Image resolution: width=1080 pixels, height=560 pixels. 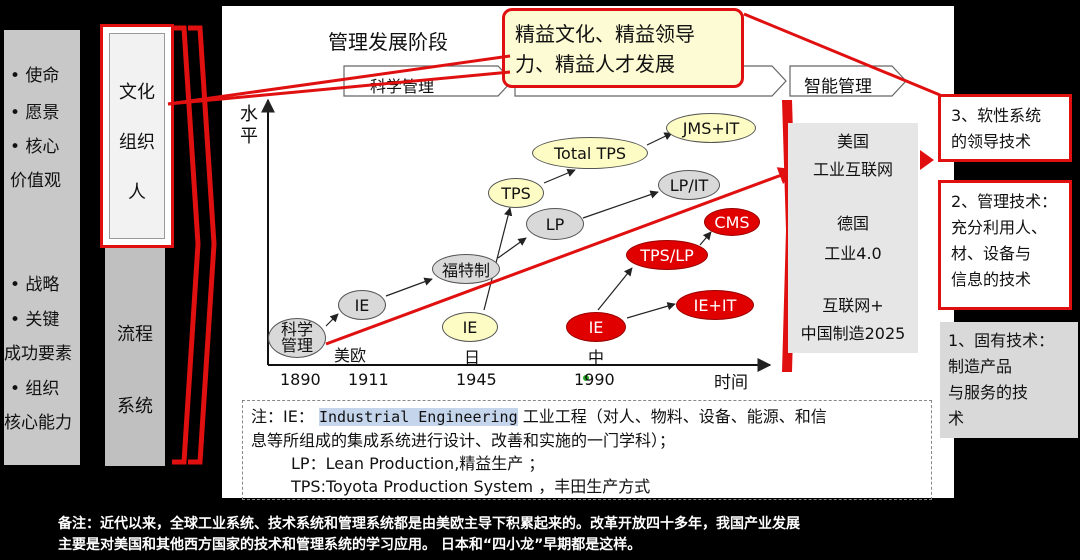 What do you see at coordinates (35, 285) in the screenshot?
I see `strategy-label: • 战略` at bounding box center [35, 285].